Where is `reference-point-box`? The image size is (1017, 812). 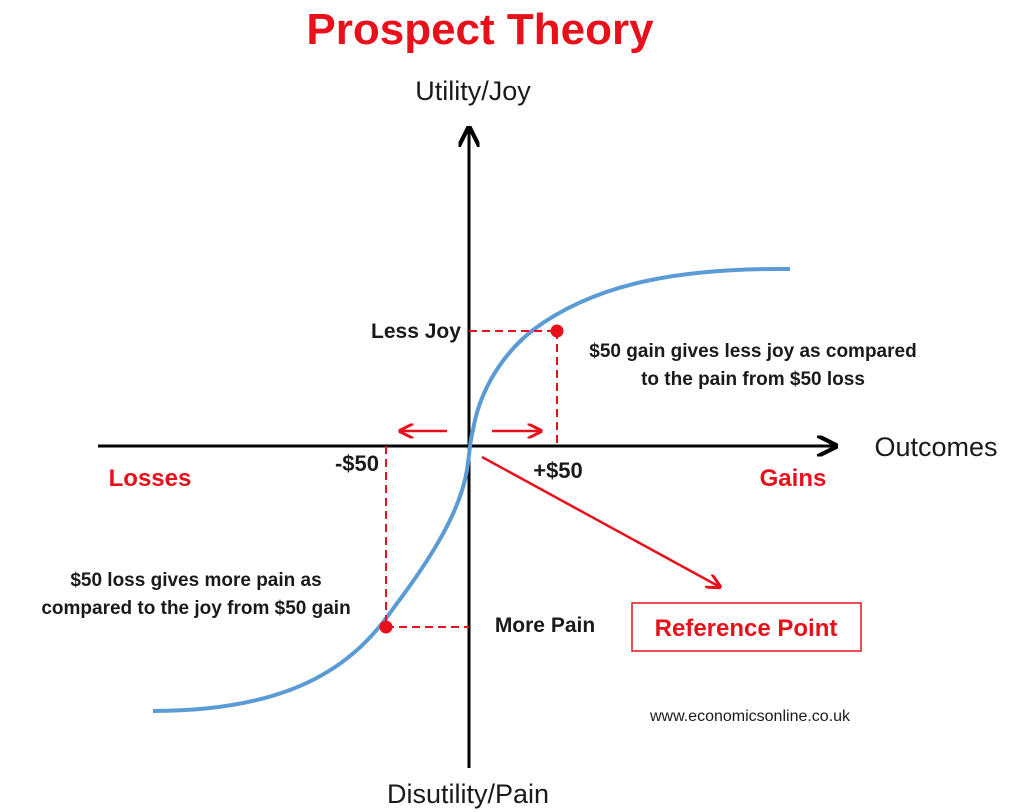
reference-point-box is located at coordinates (746, 627).